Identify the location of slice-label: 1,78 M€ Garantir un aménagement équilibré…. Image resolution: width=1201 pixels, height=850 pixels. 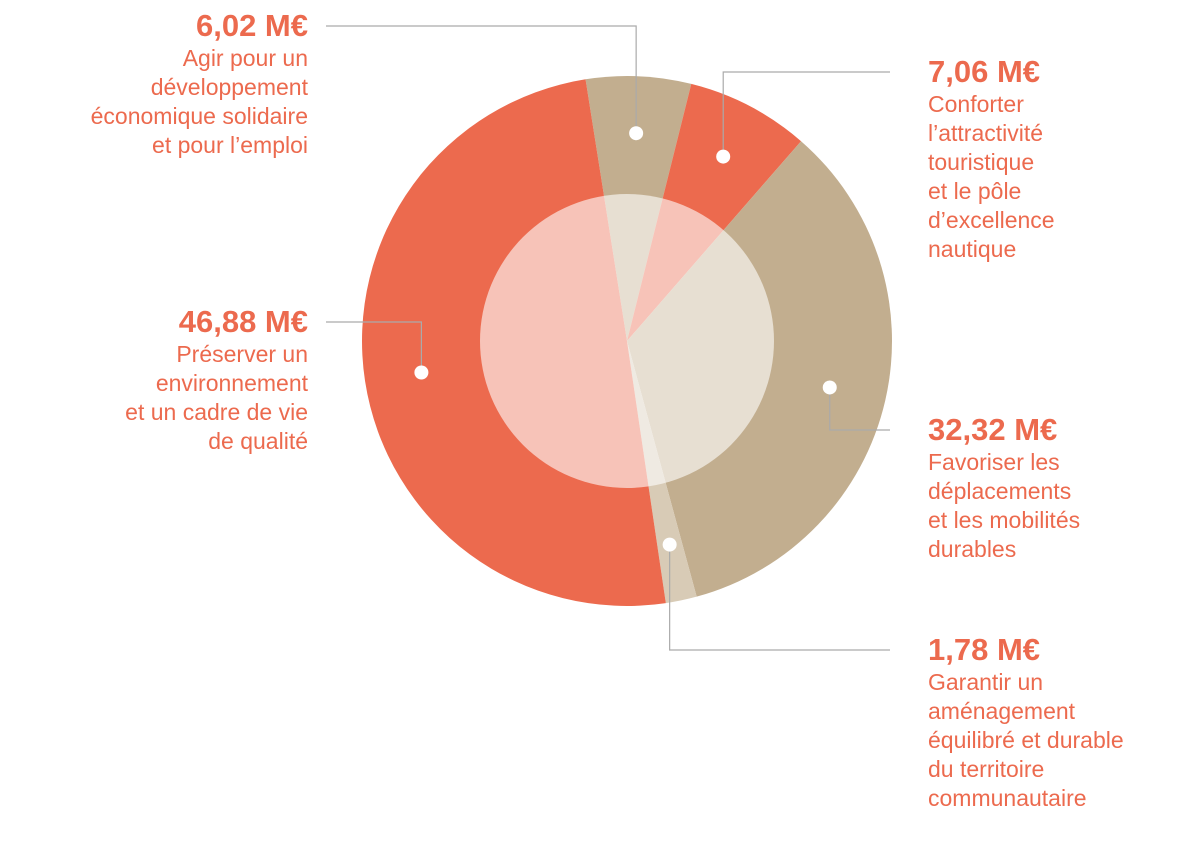
(1026, 722).